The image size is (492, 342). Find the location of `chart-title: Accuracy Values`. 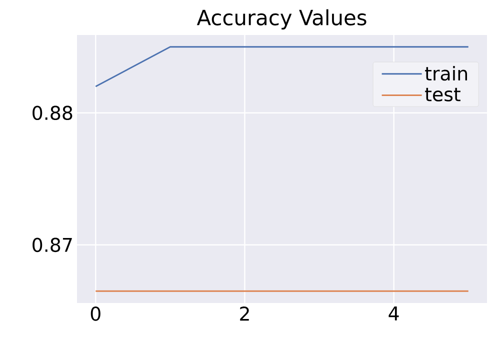

chart-title: Accuracy Values is located at coordinates (281, 19).